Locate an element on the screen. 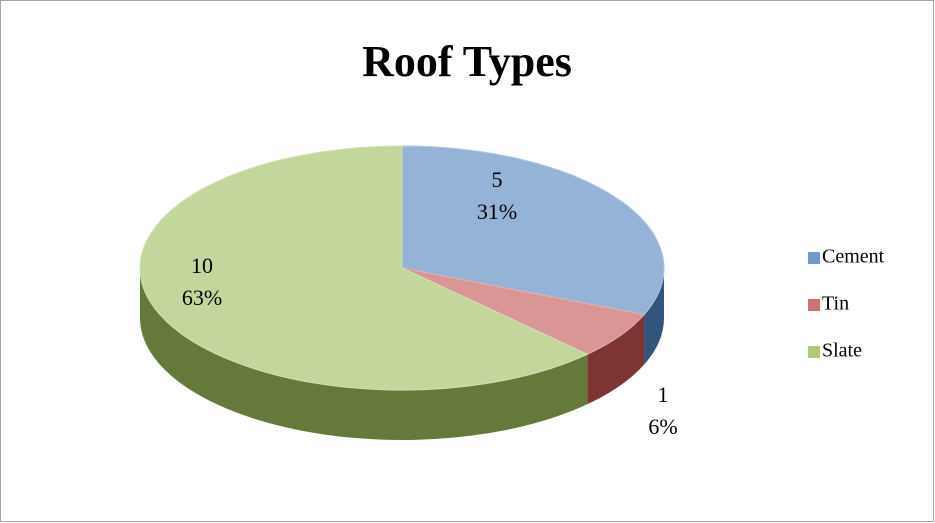 The width and height of the screenshot is (935, 523). legend-label: Slate is located at coordinates (842, 351).